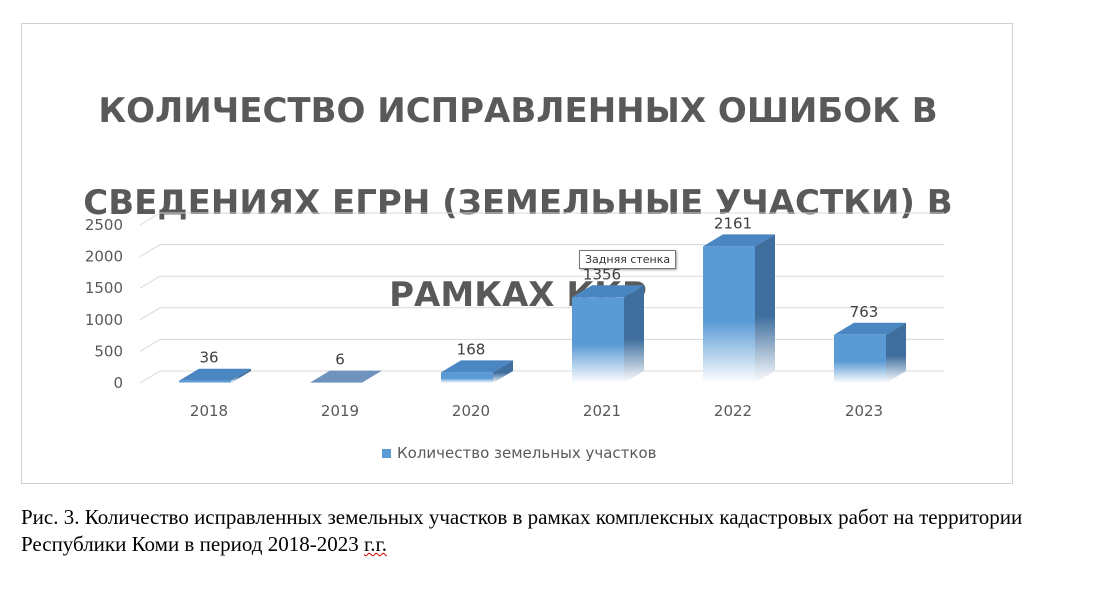  Describe the element at coordinates (471, 411) in the screenshot. I see `x-tick-label: 2020` at that location.